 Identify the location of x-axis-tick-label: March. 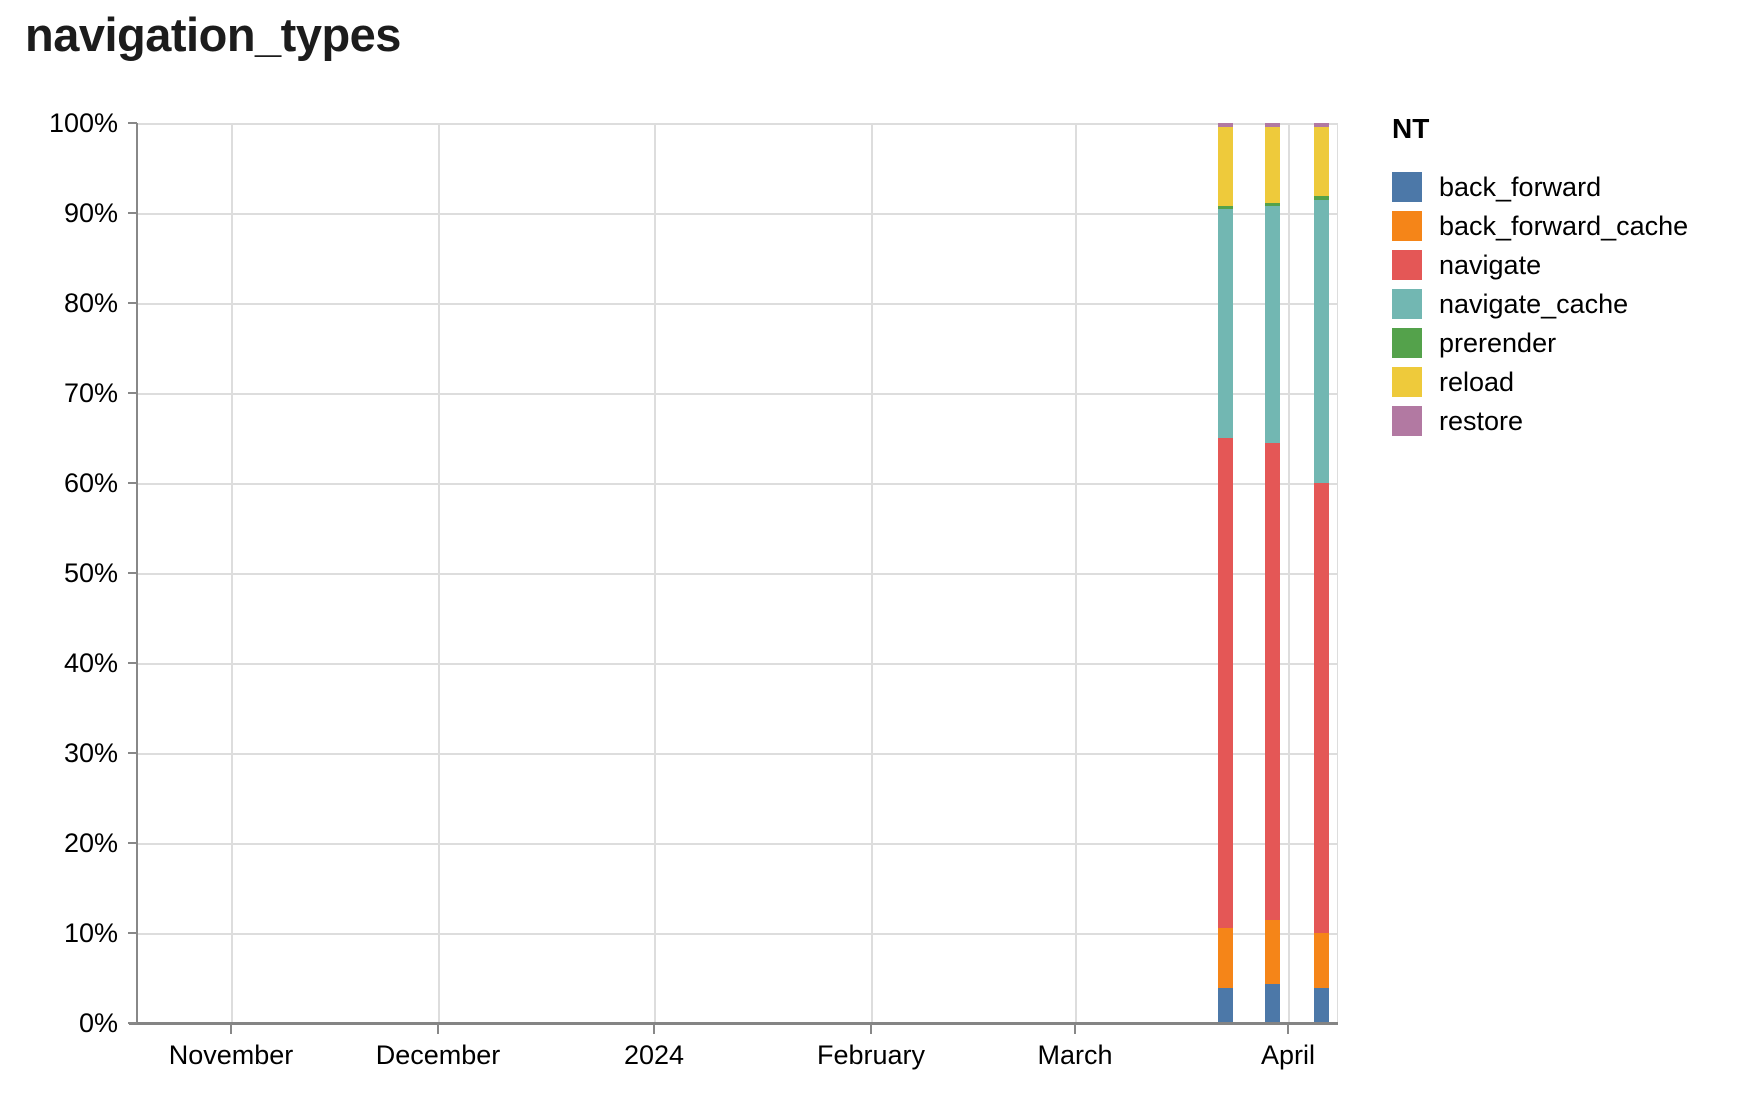
(1075, 1055).